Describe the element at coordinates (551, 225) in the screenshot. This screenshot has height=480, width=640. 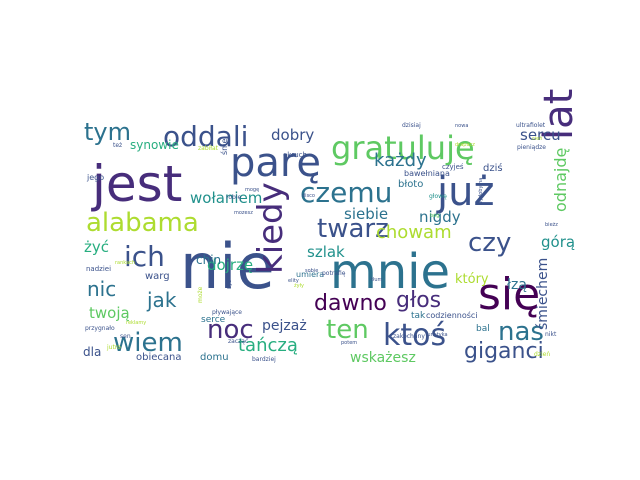
I see `word-85: bieżz` at that location.